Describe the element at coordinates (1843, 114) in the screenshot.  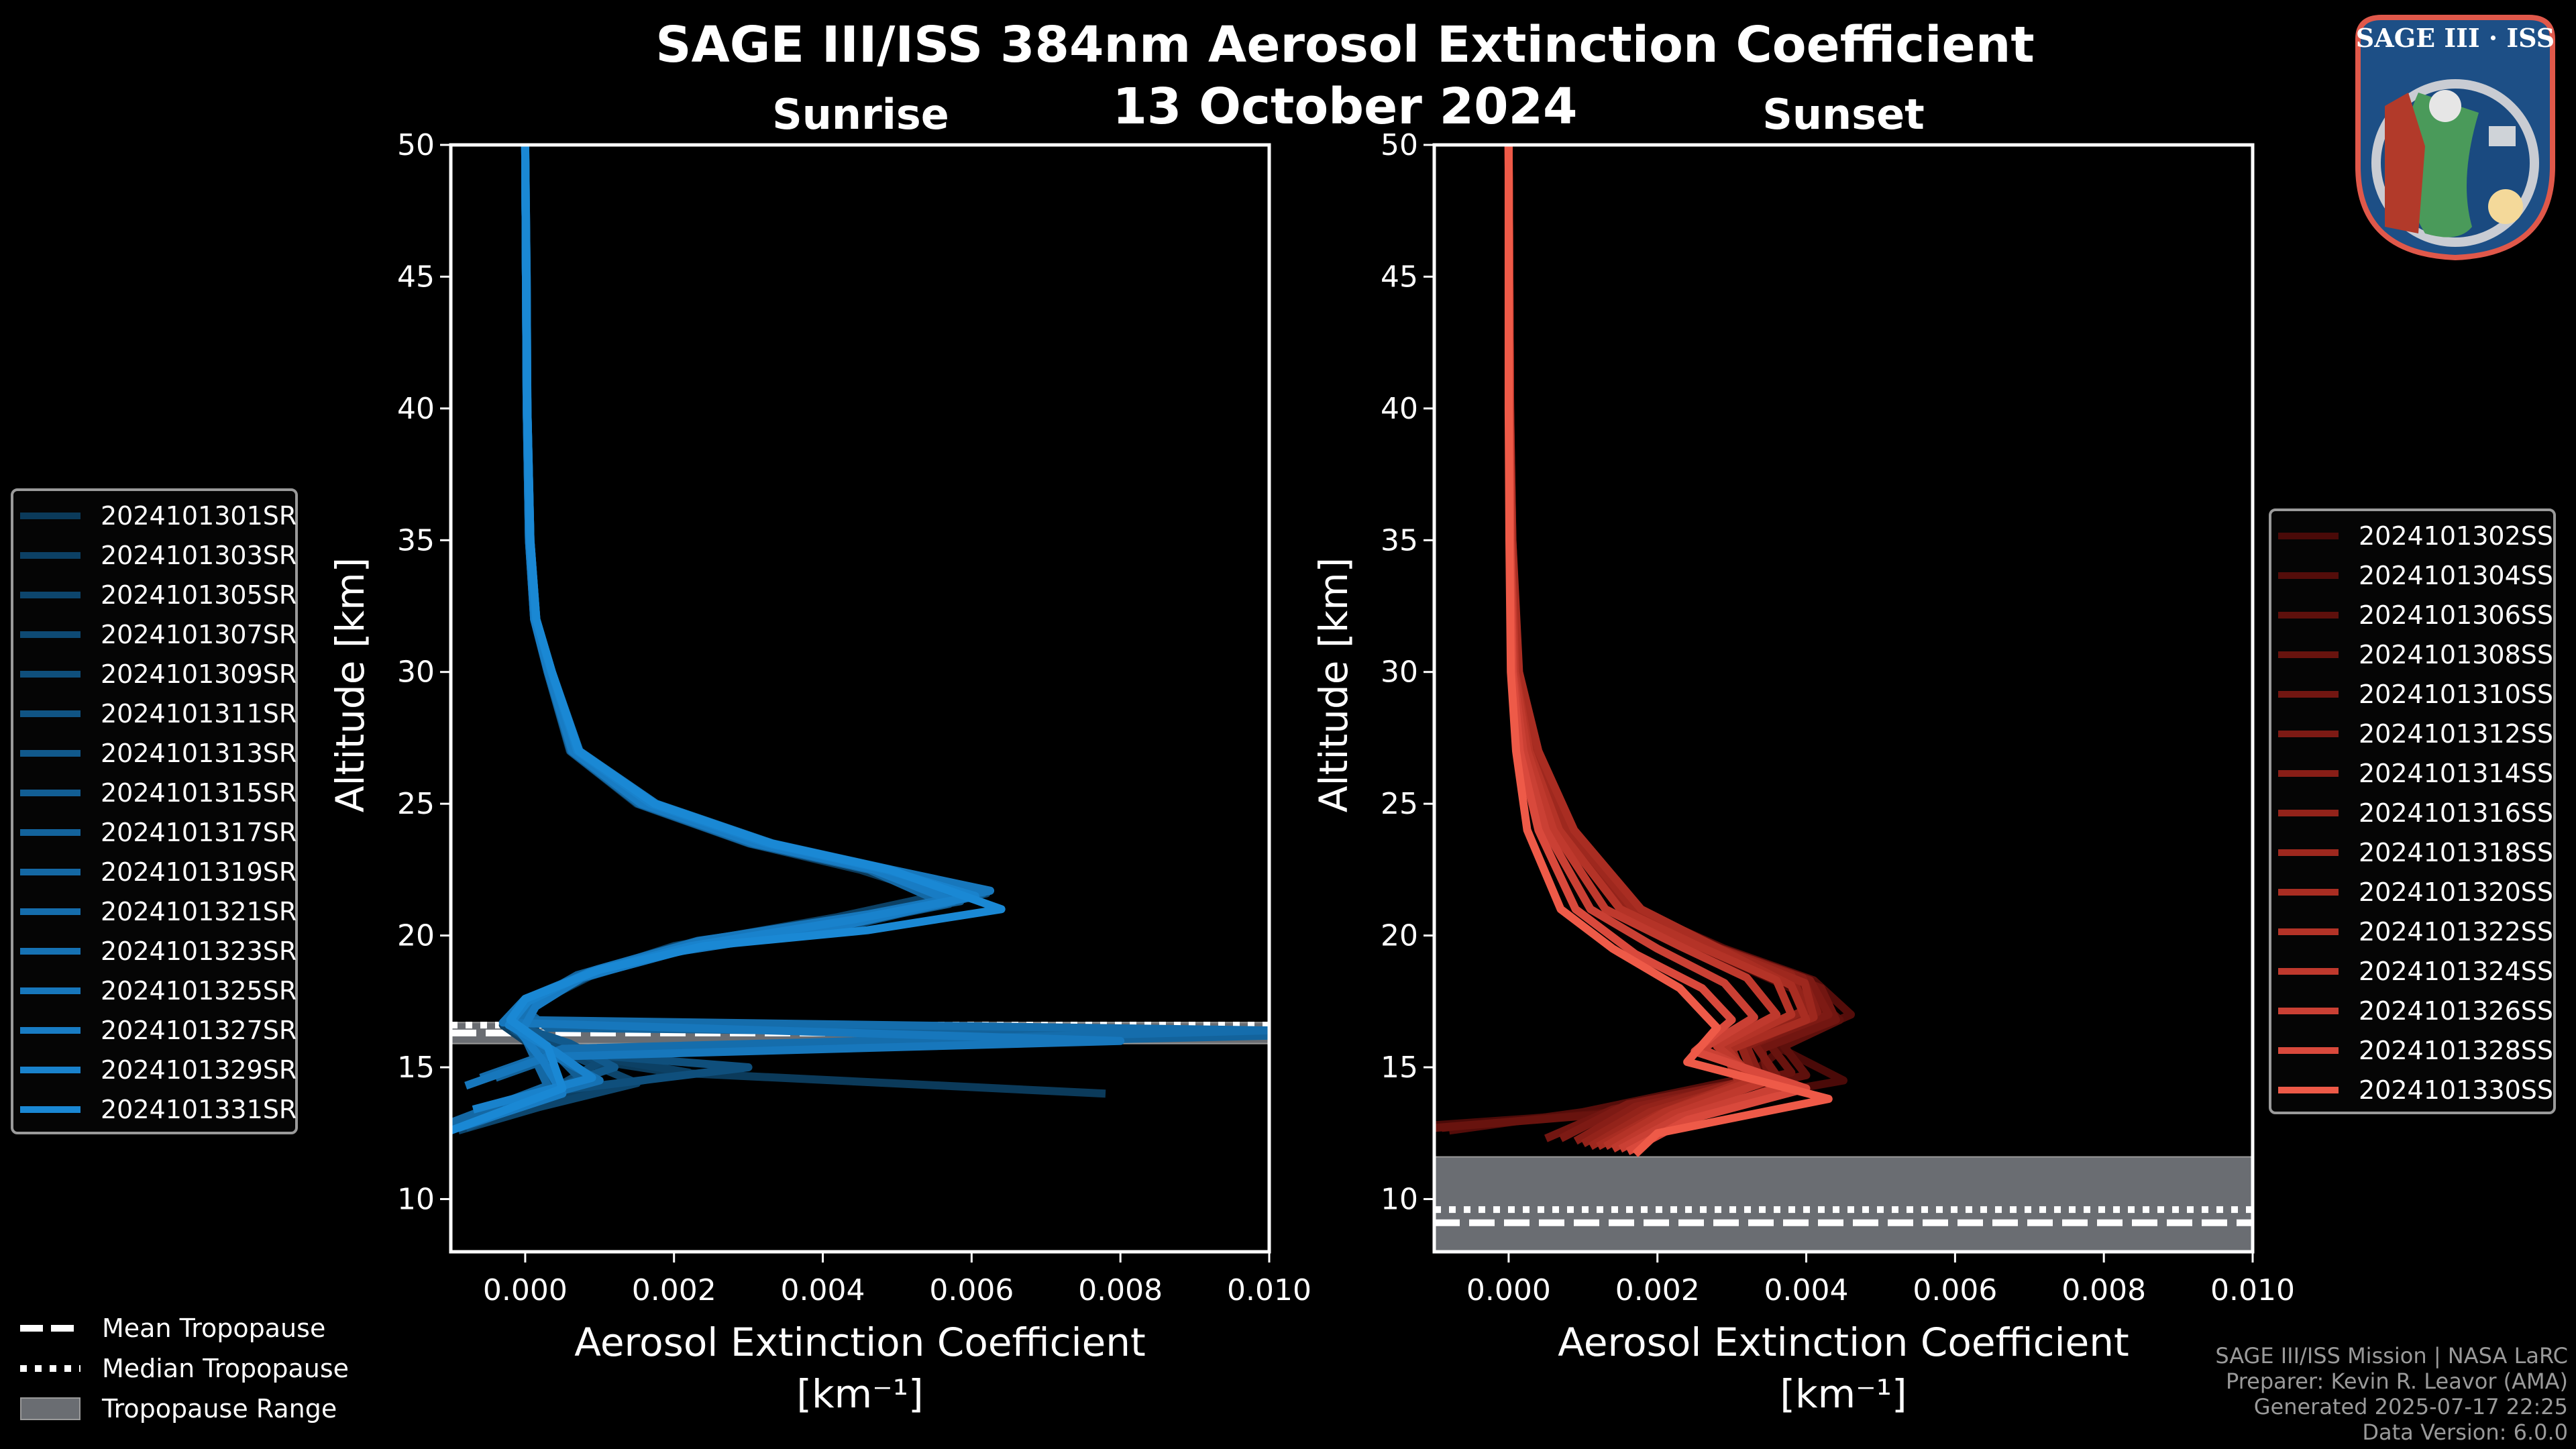
I see `sunset-panel-title: Sunset` at that location.